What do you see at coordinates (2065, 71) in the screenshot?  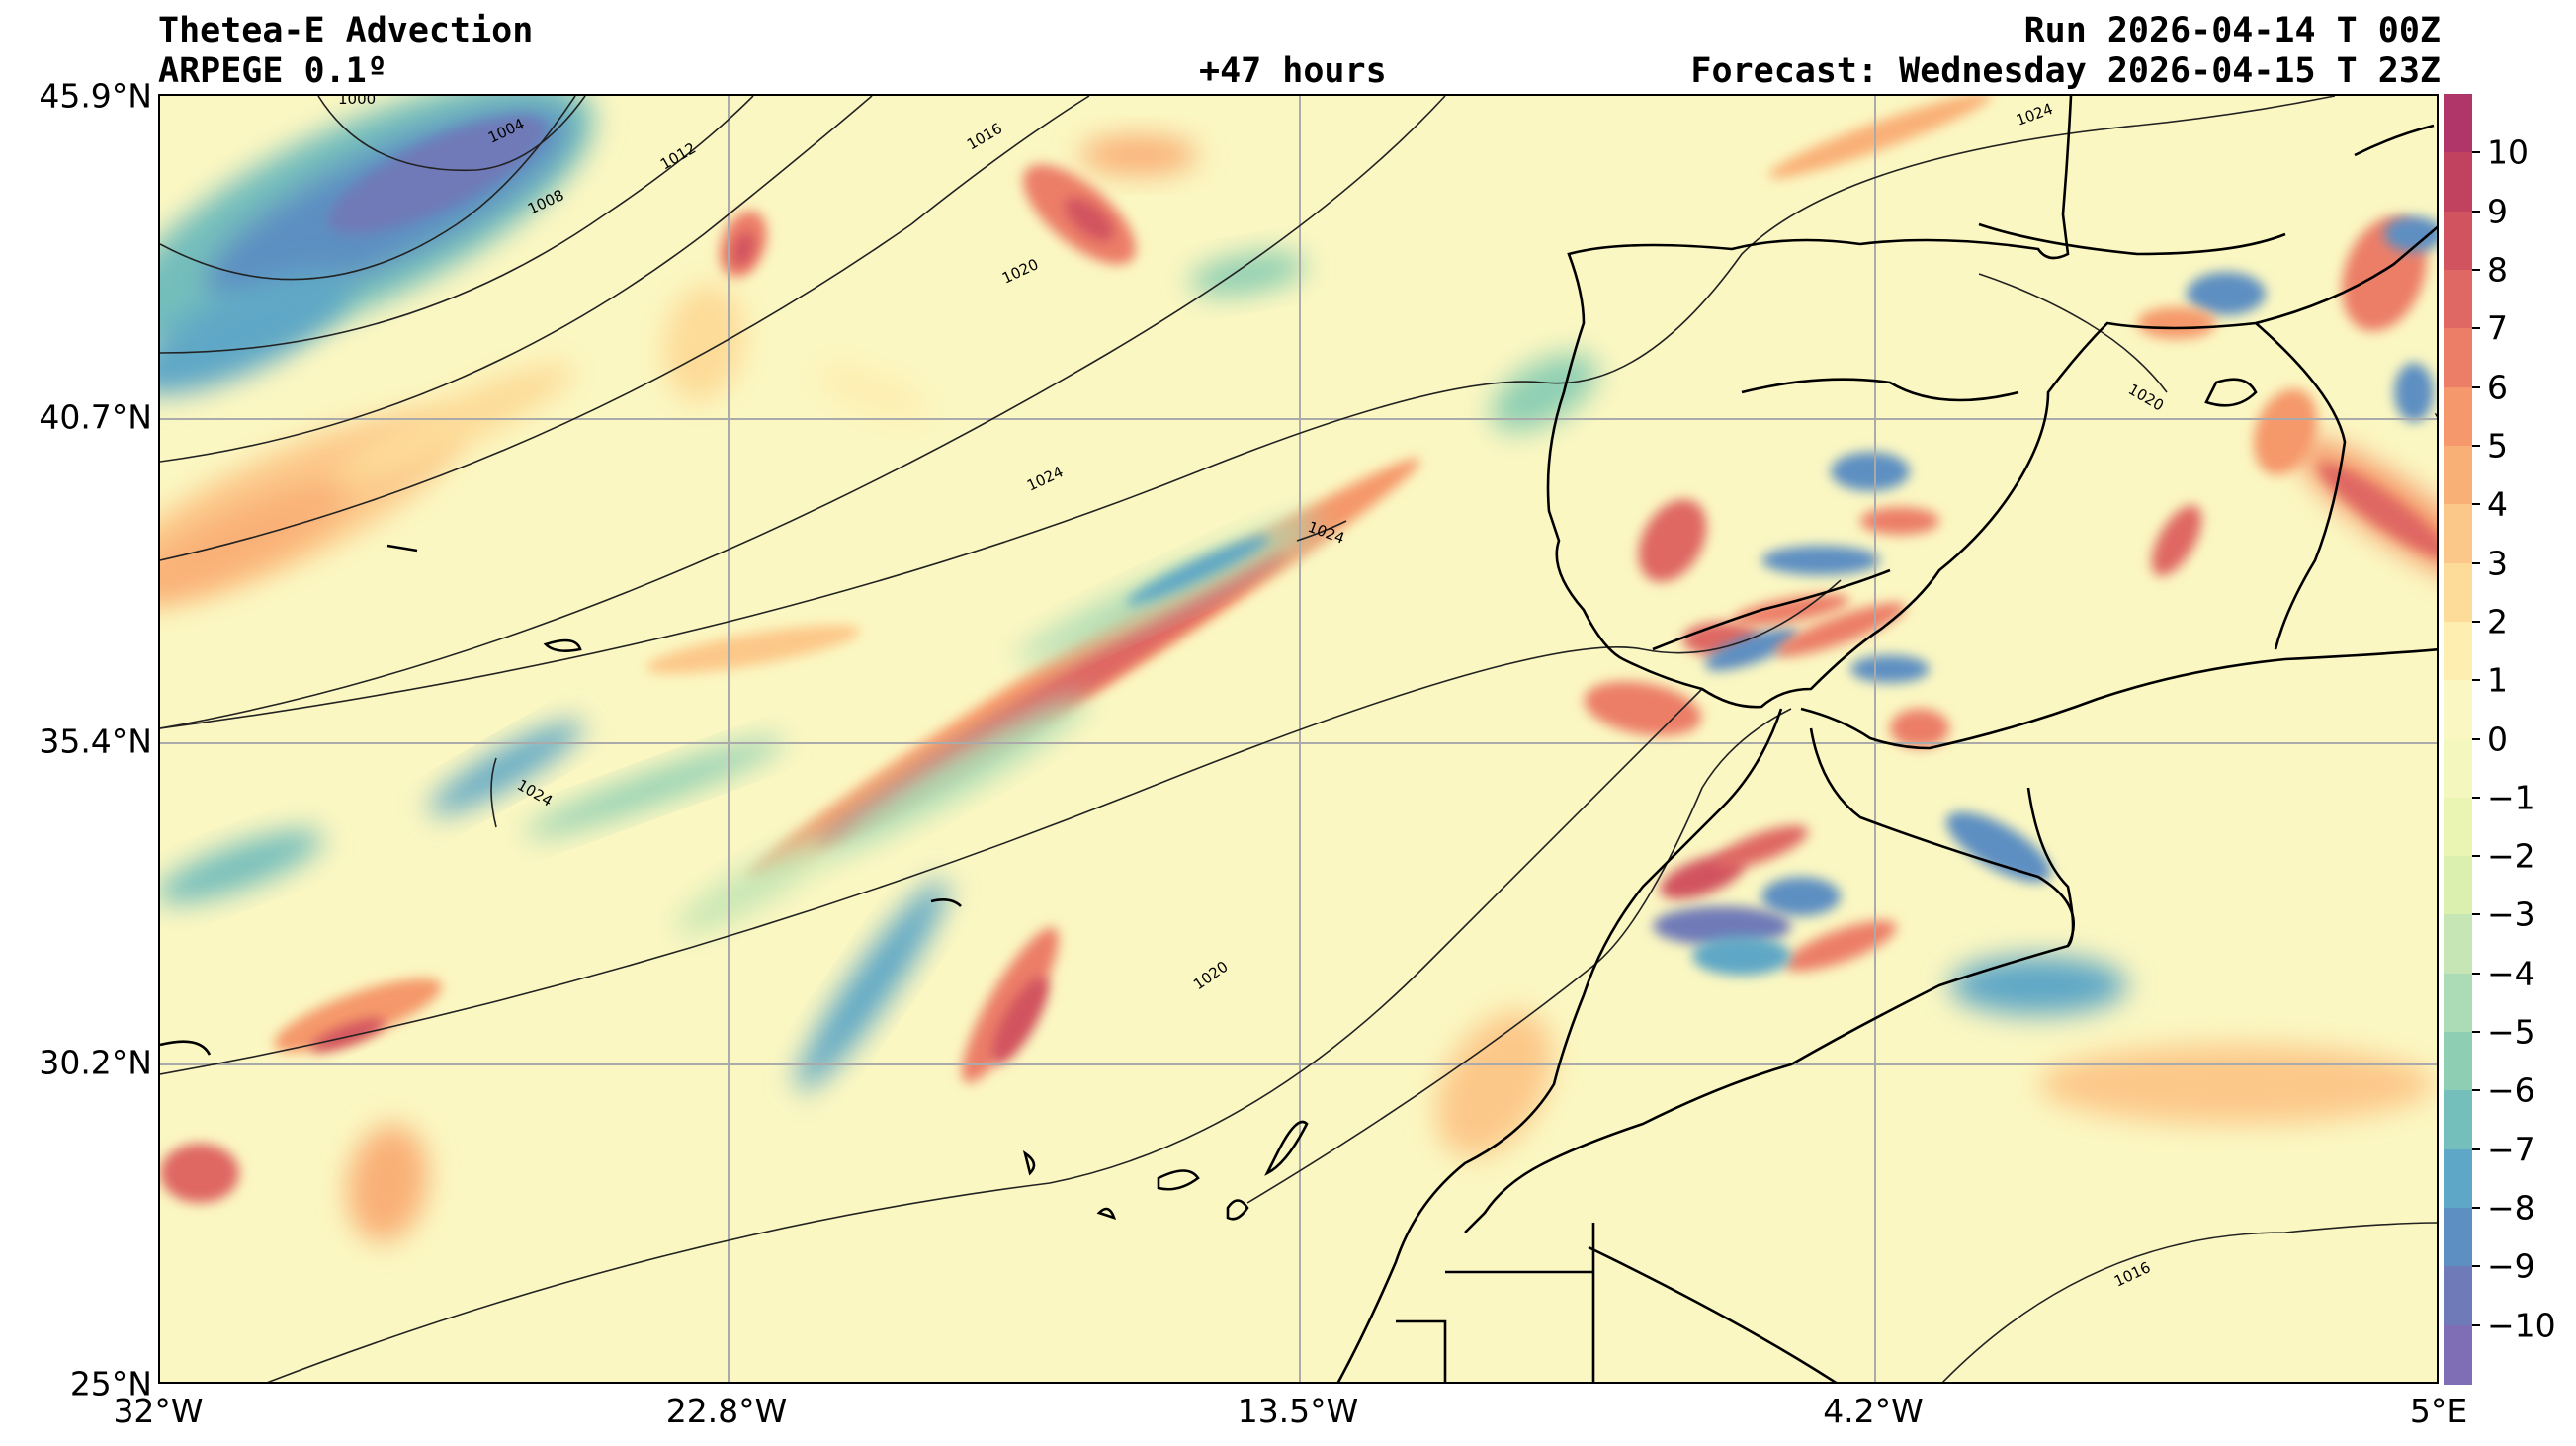 I see `forecast-time: Forecast: Wednesday 2026-04-15 T 23Z` at bounding box center [2065, 71].